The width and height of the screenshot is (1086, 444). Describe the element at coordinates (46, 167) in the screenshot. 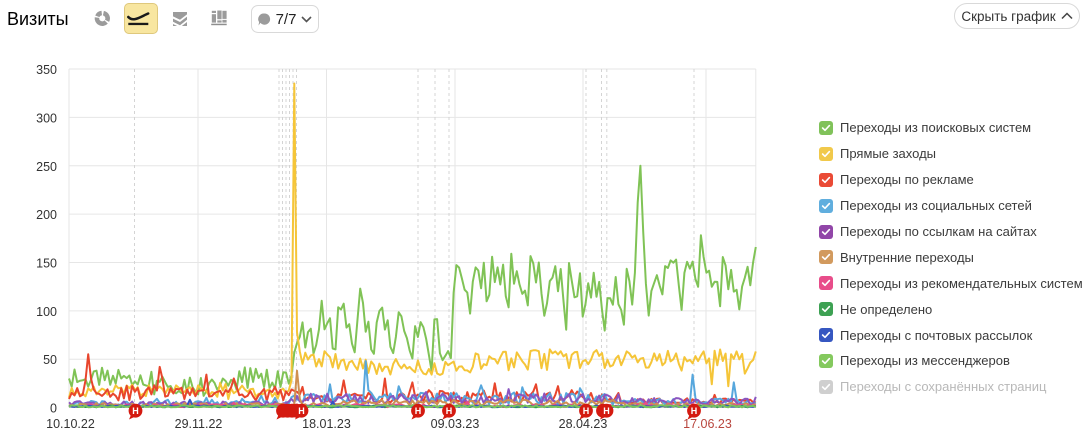

I see `svg-text: 250` at that location.